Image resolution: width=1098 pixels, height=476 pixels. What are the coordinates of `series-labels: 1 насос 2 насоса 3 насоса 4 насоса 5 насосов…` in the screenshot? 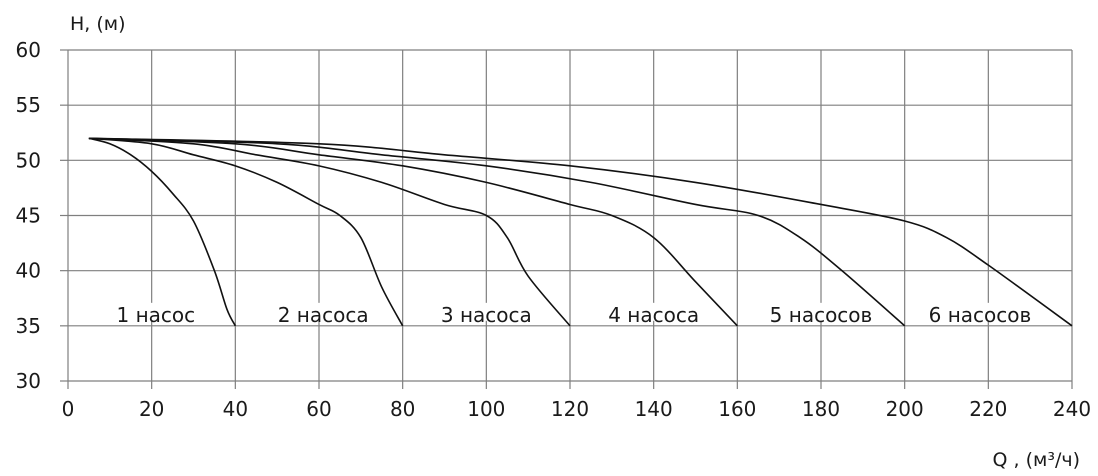 It's located at (574, 314).